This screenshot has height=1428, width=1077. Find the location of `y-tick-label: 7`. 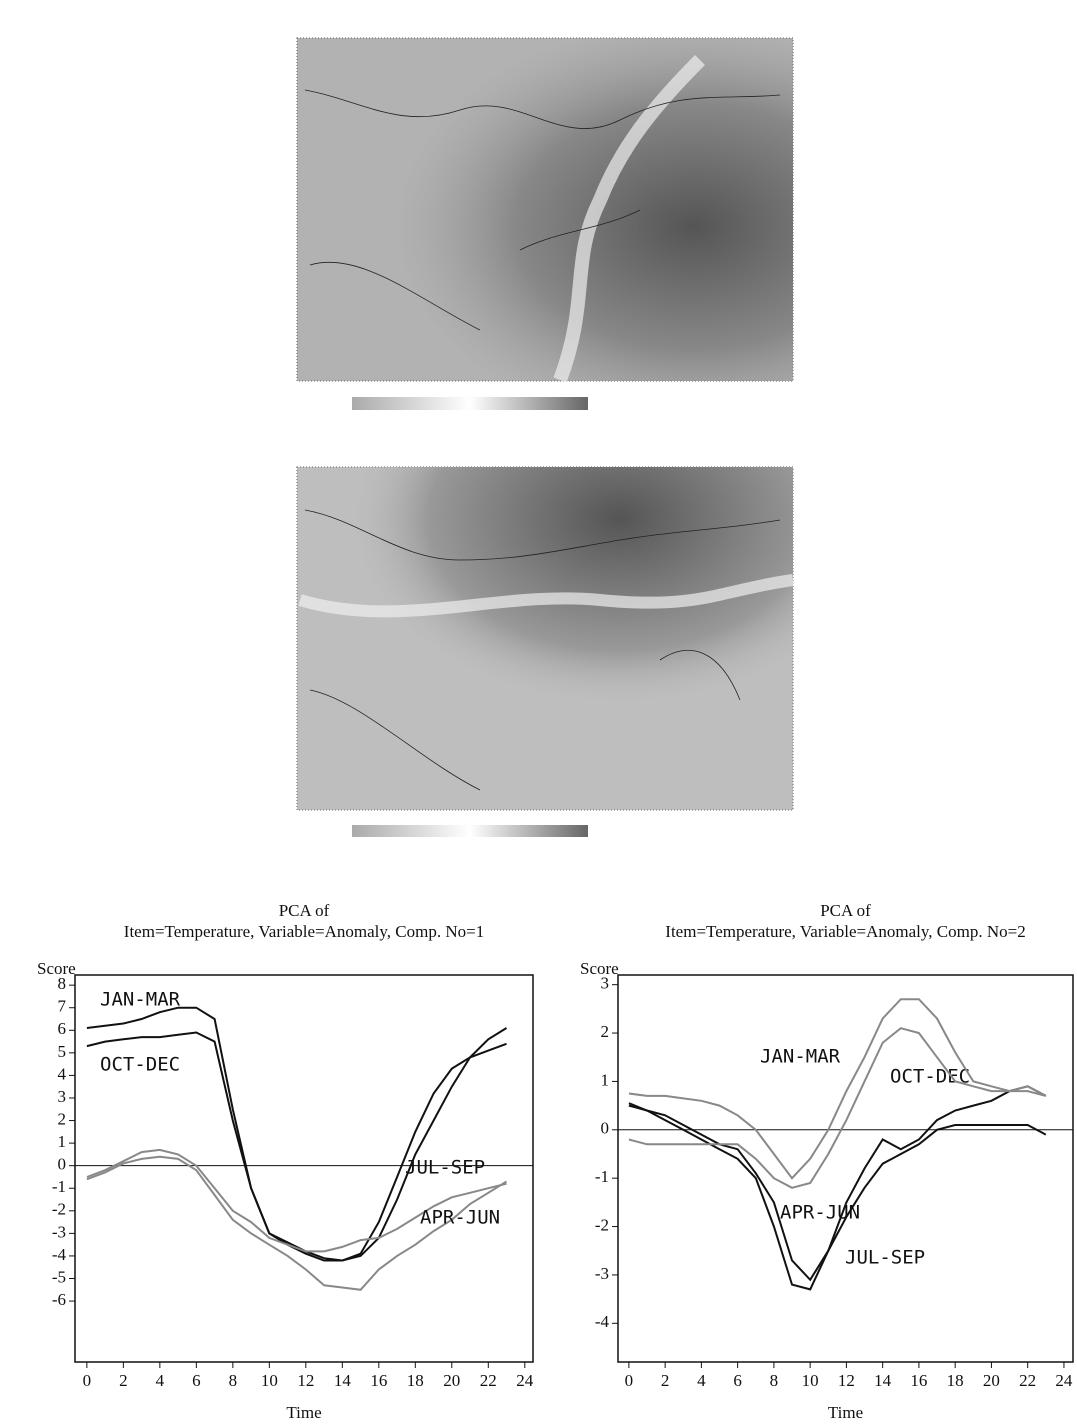

y-tick-label: 7 is located at coordinates (62, 1006).